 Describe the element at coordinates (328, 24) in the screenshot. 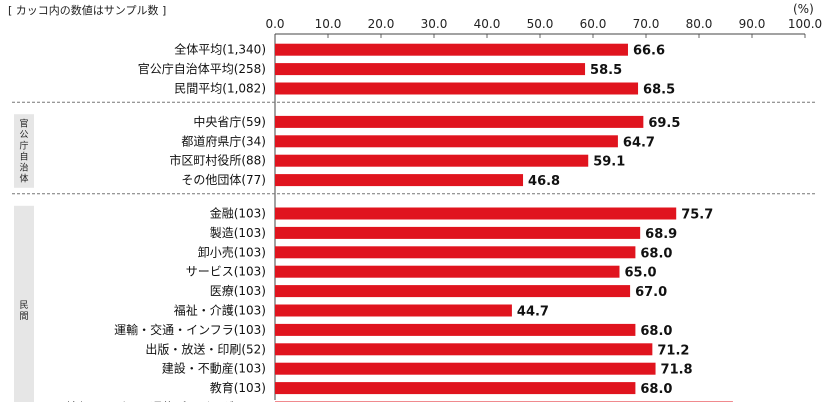

I see `x-tick-label: 10.0` at that location.